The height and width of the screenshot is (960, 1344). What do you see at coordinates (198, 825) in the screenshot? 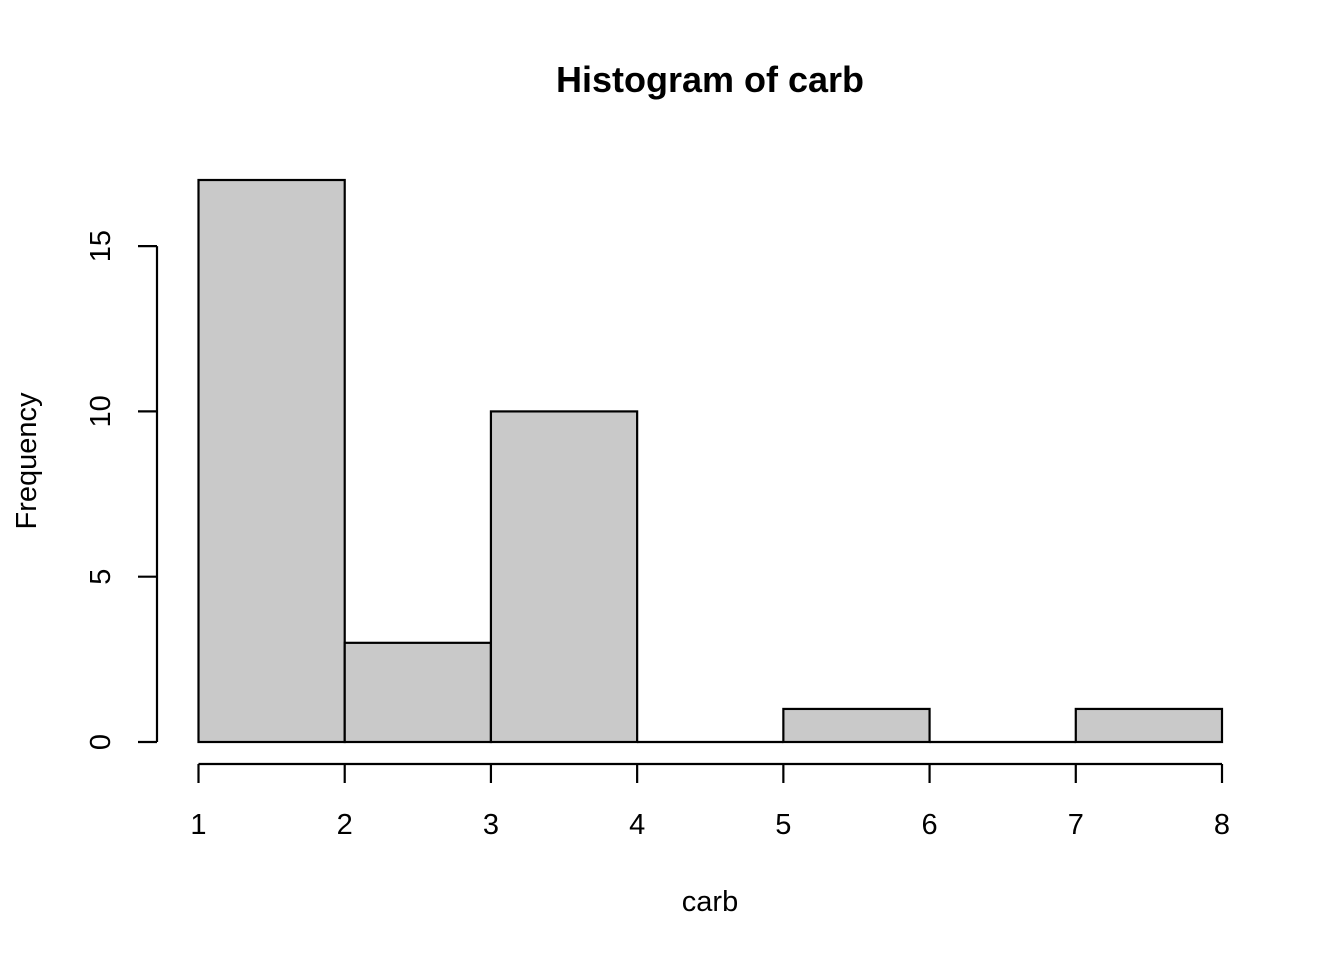
I see `x-tick-label-1: 1` at bounding box center [198, 825].